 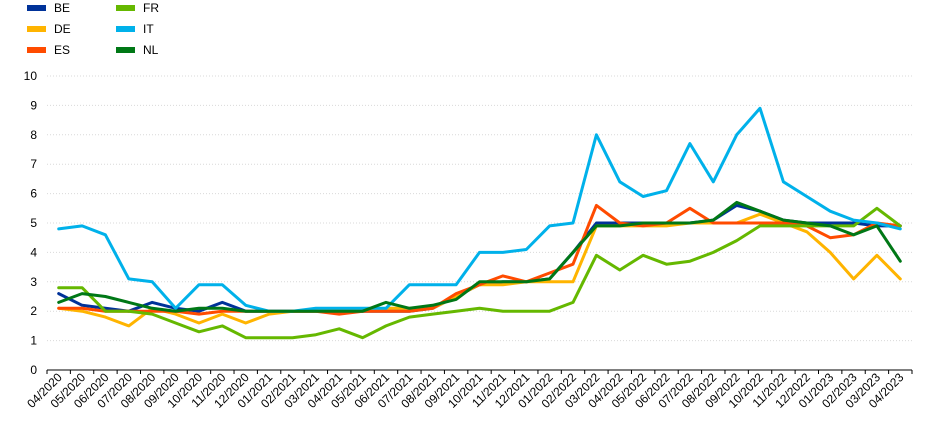 What do you see at coordinates (125, 50) in the screenshot?
I see `legend-swatch-nl` at bounding box center [125, 50].